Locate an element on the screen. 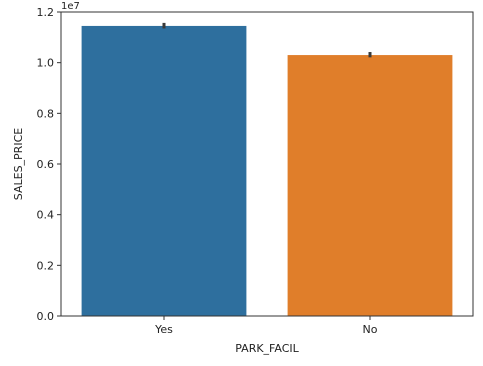 The width and height of the screenshot is (483, 366). y-axis-scale-label: 1e7 is located at coordinates (70, 6).